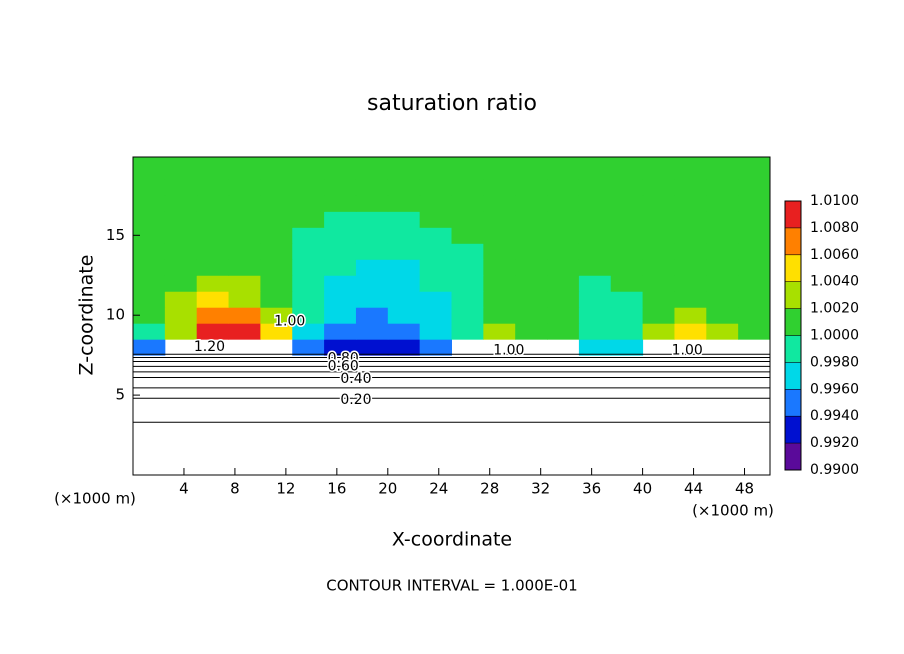 This screenshot has width=904, height=654. Describe the element at coordinates (452, 103) in the screenshot. I see `chart-title: saturation ratio` at that location.